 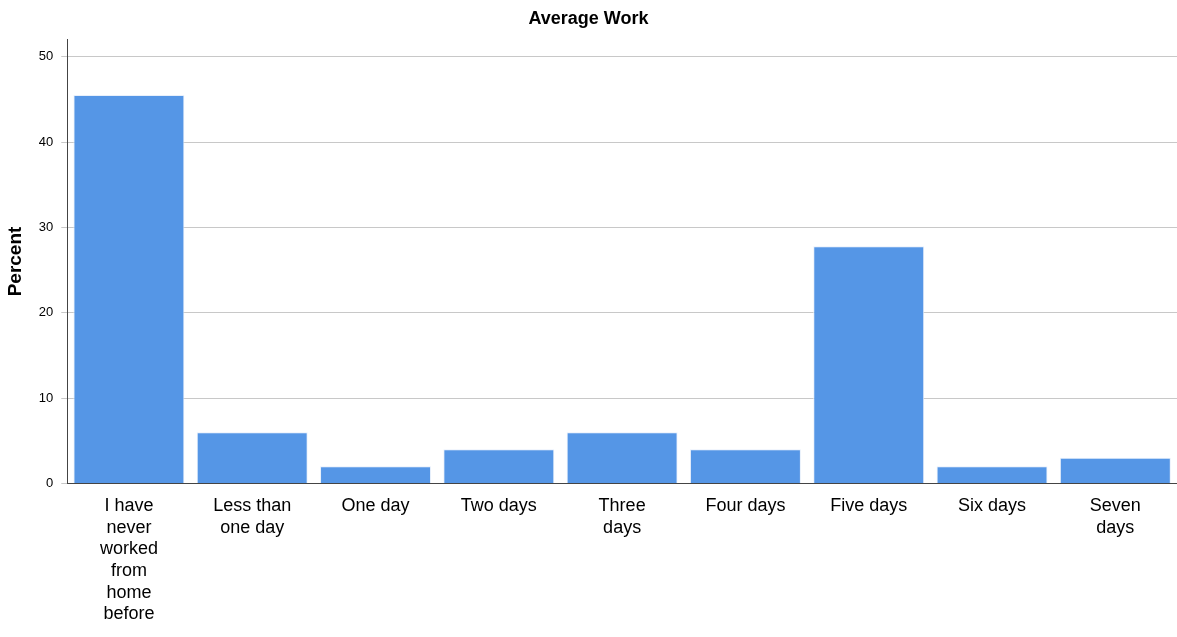 What do you see at coordinates (589, 17) in the screenshot?
I see `chart-title: Average Work` at bounding box center [589, 17].